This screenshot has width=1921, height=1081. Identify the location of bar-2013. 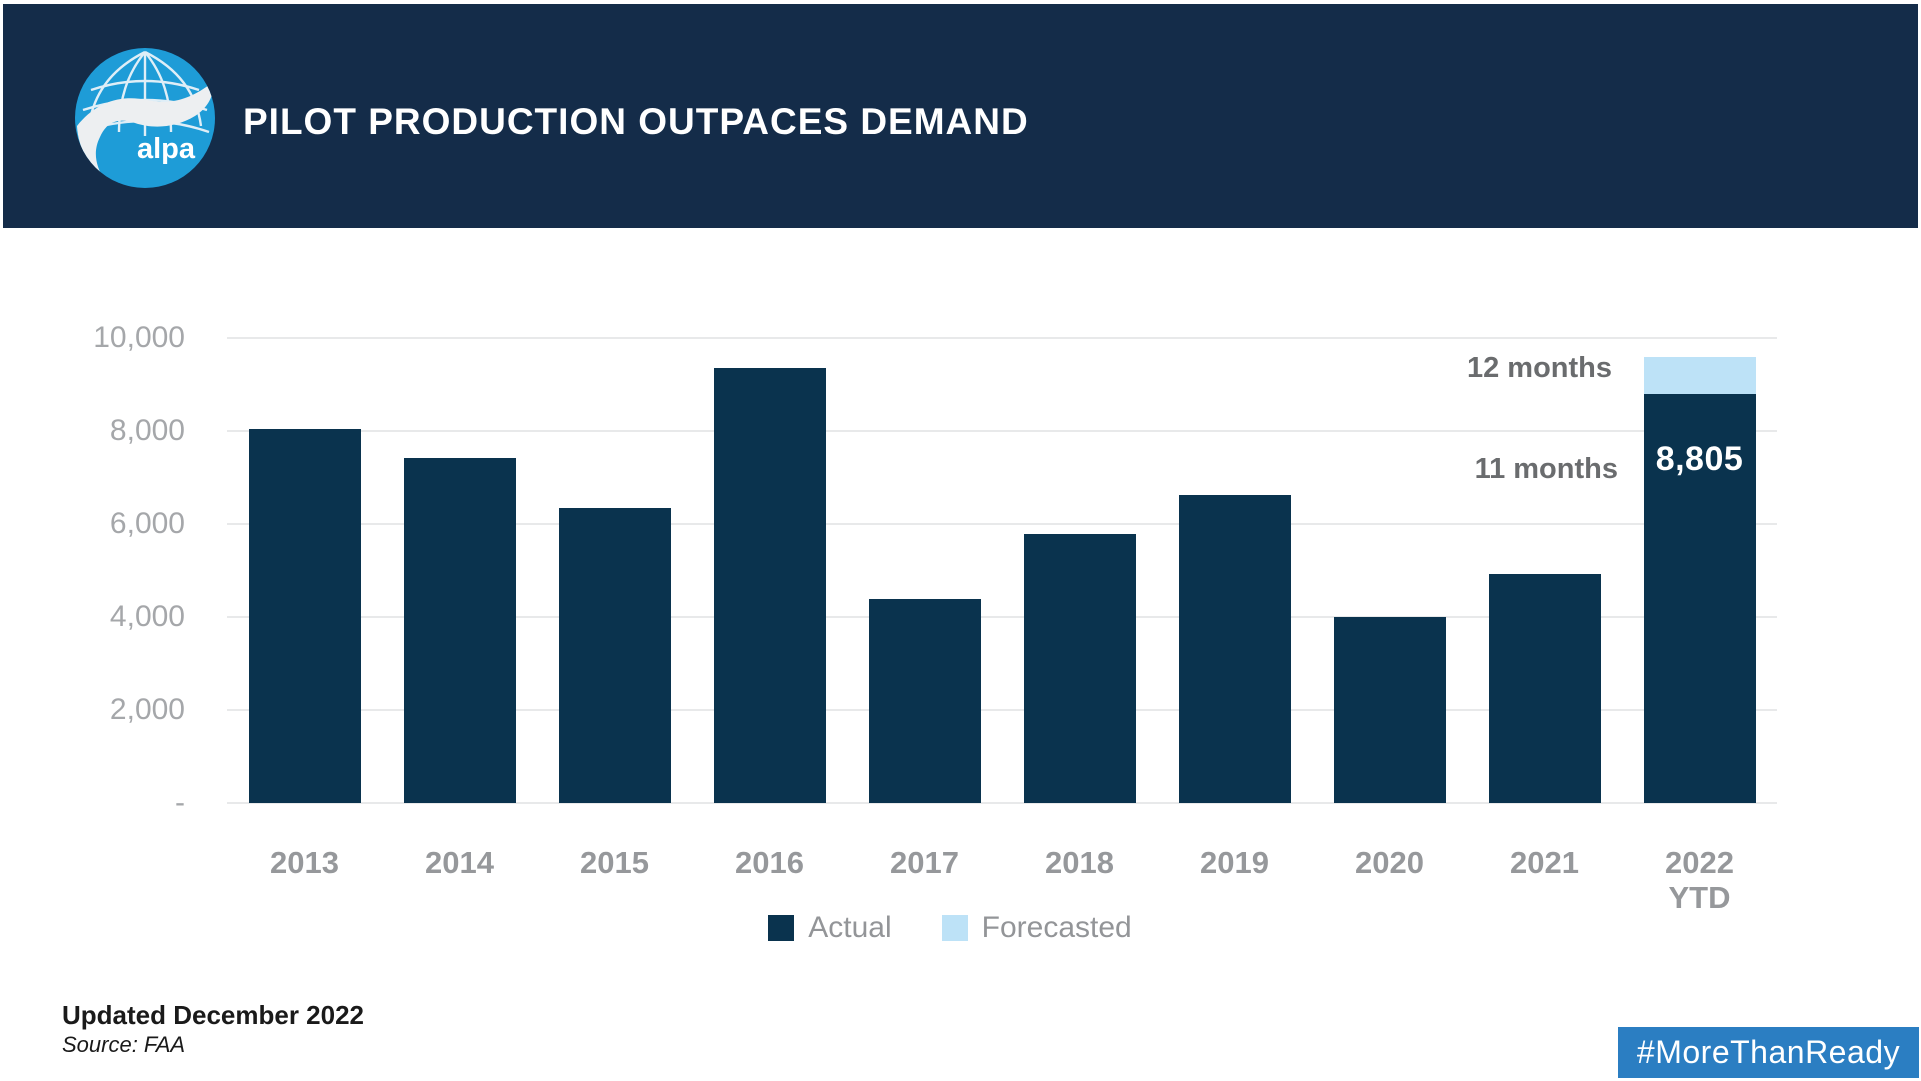
(304, 615).